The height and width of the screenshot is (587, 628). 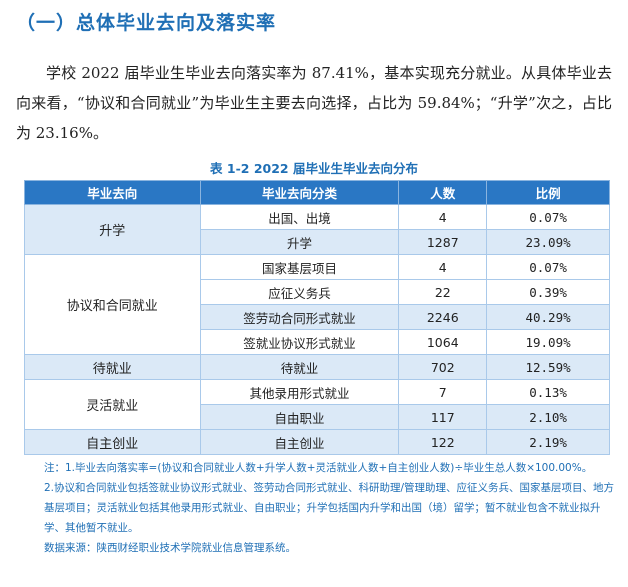 What do you see at coordinates (299, 367) in the screenshot?
I see `subcategory-cell: 待就业` at bounding box center [299, 367].